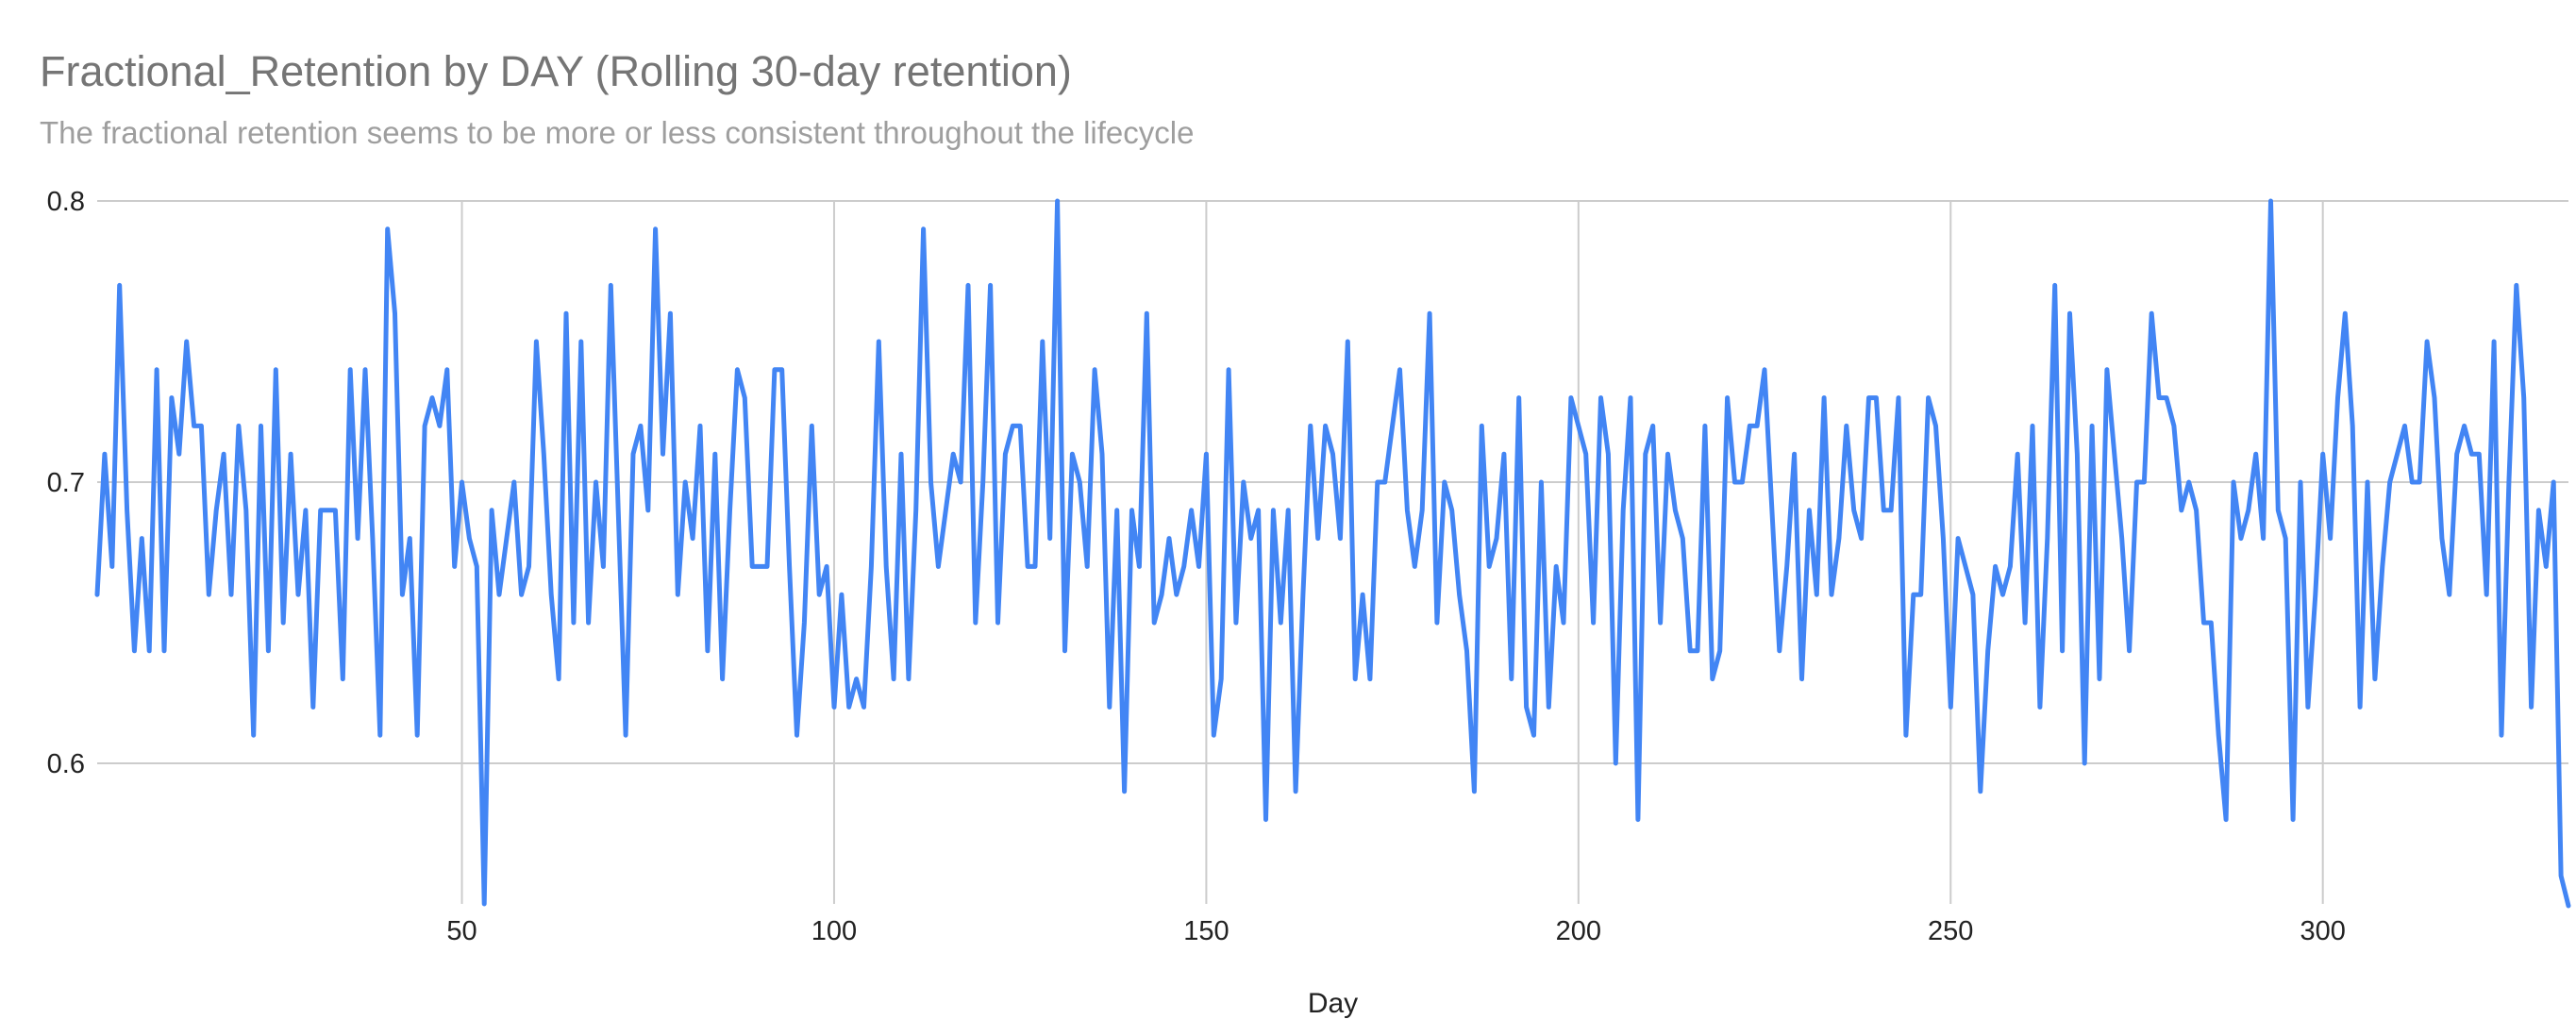  Describe the element at coordinates (66, 202) in the screenshot. I see `y-tick-label: 0.8` at that location.